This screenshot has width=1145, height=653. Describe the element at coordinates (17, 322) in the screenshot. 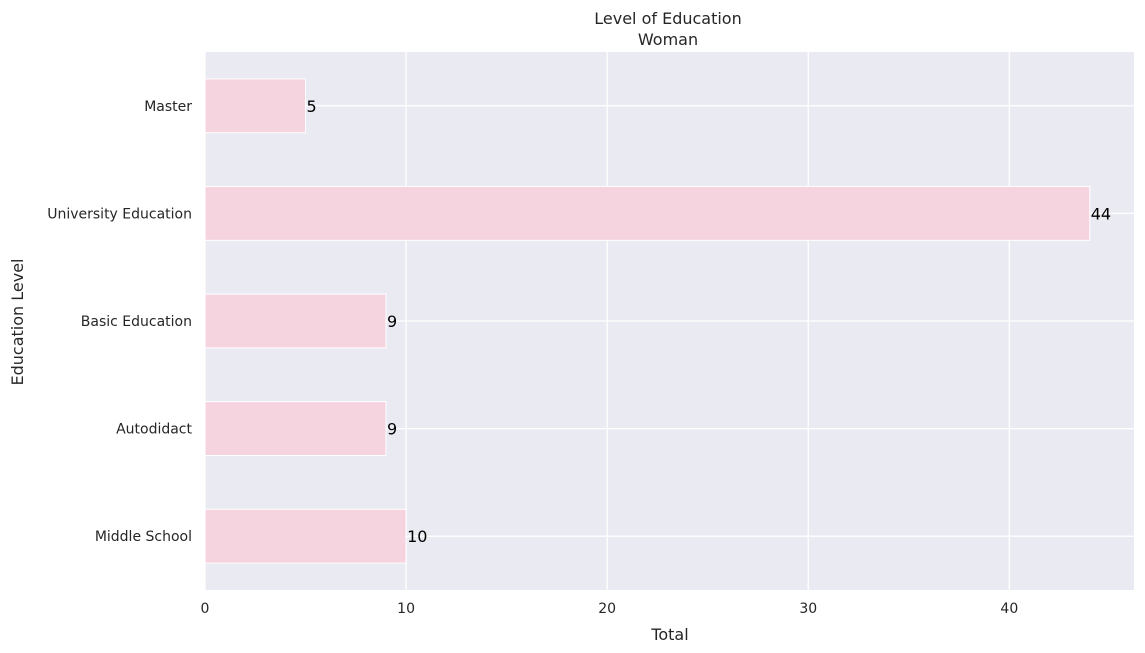

I see `y-axis-label: Education Level` at that location.